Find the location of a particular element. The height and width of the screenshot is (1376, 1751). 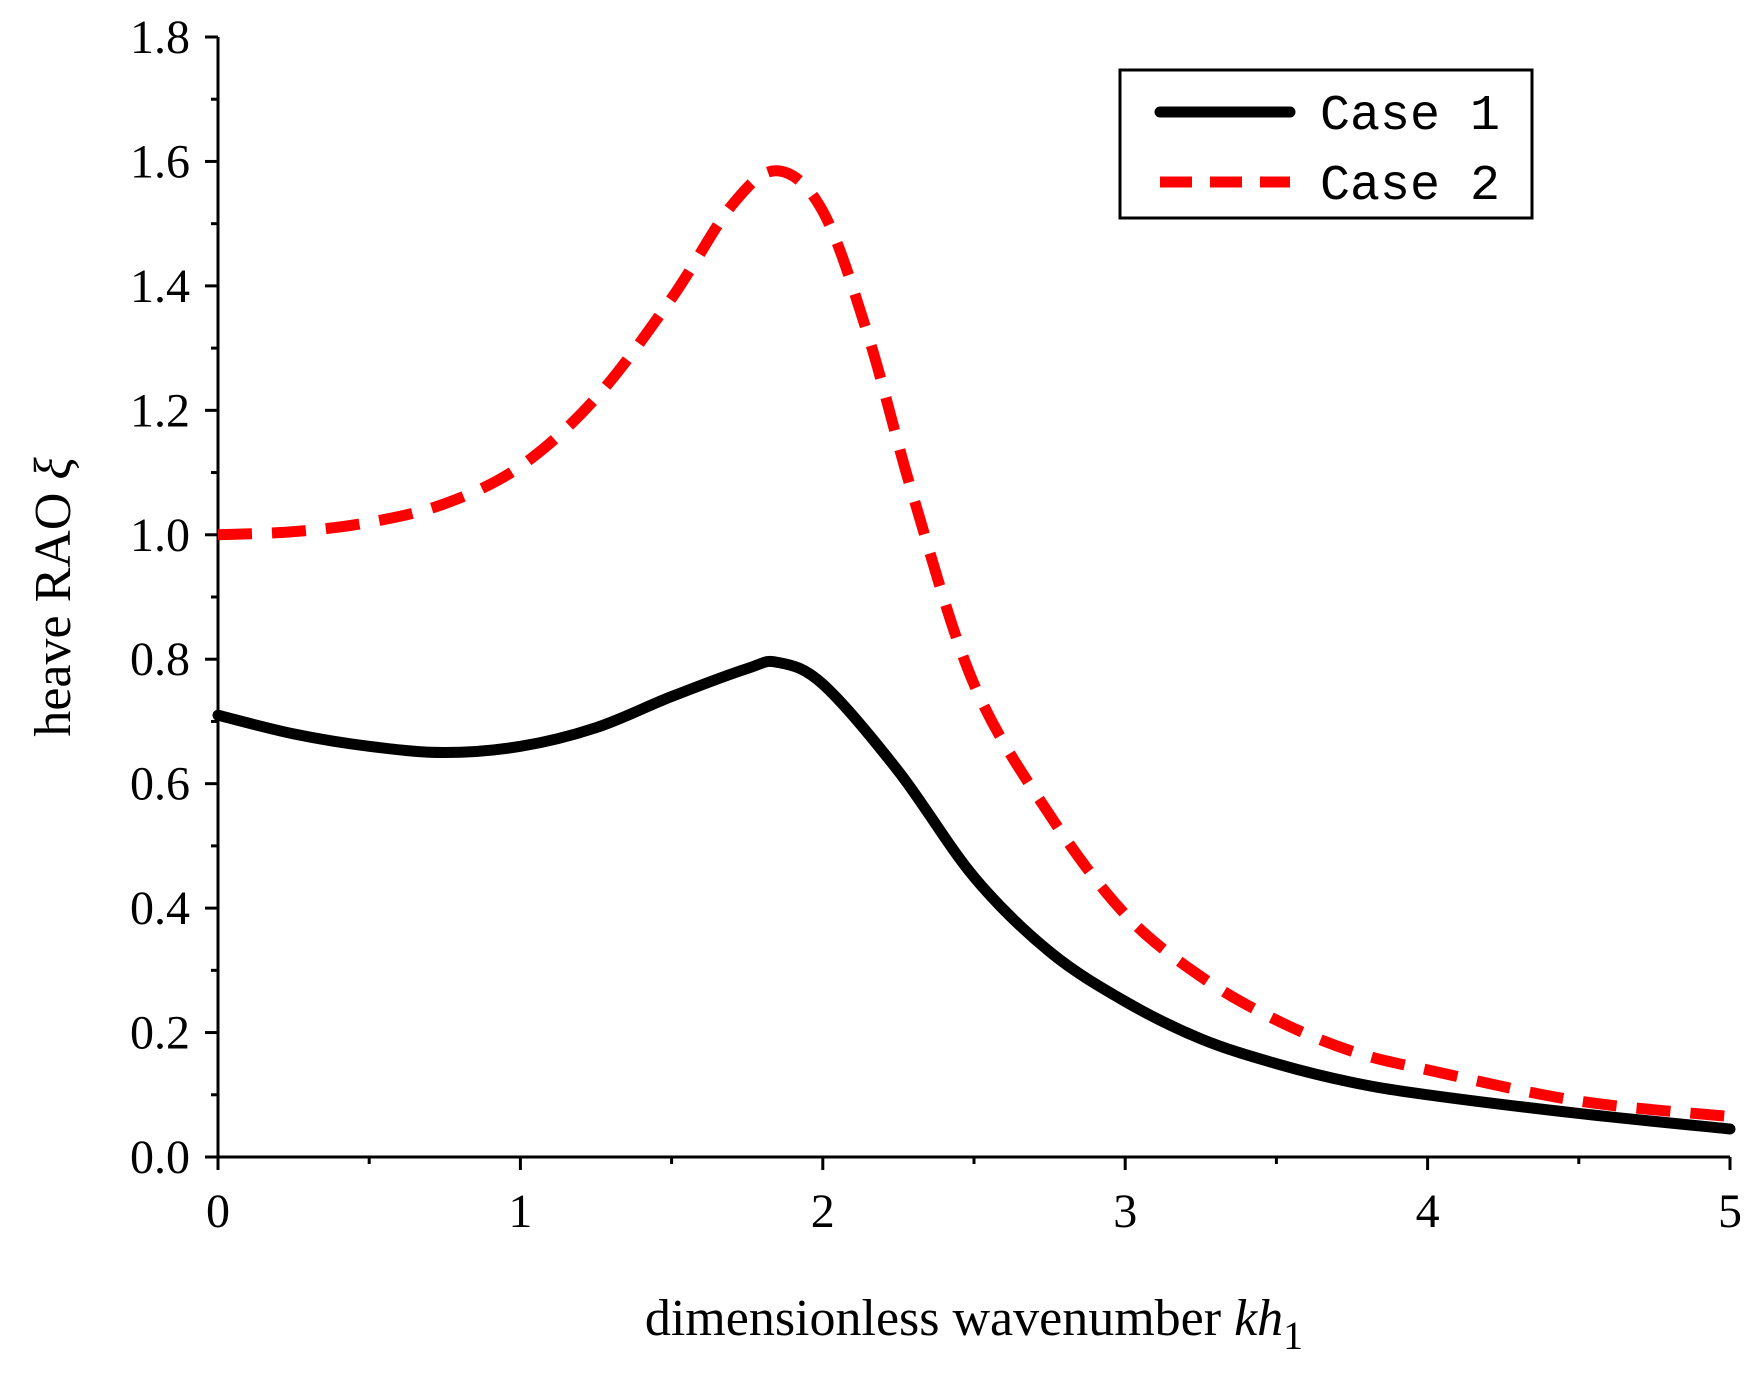

y-tick-label: 1.8 is located at coordinates (160, 37).